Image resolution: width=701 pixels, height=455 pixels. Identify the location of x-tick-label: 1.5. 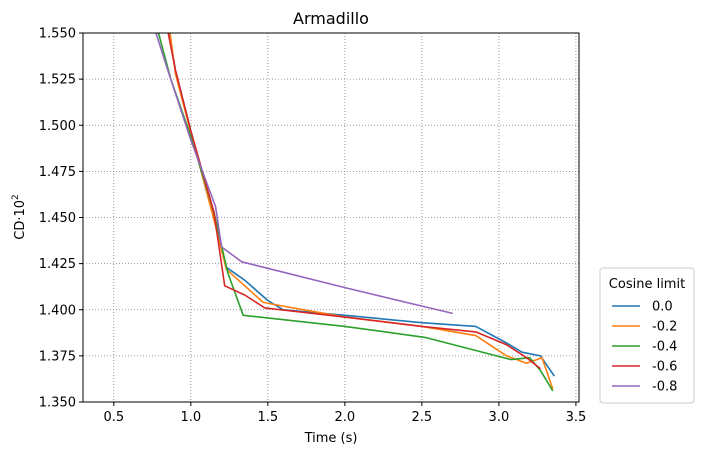
(268, 417).